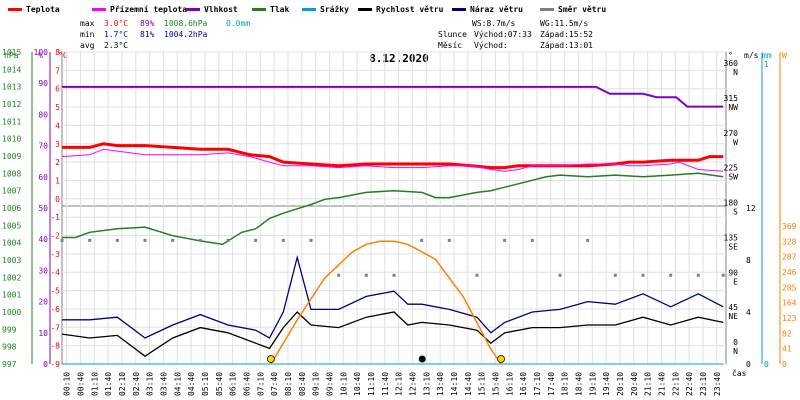  Describe the element at coordinates (766, 364) in the screenshot. I see `rain-tick-label: 0` at that location.